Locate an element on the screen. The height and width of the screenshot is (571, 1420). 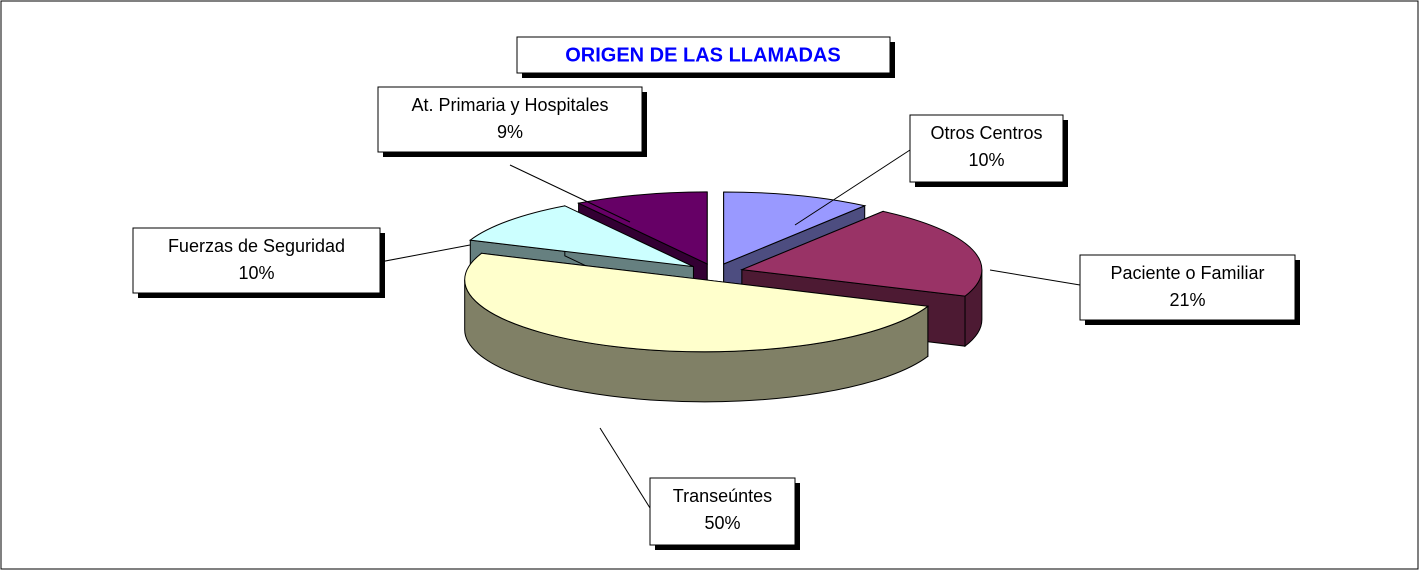
slice-label: At. Primaria y Hospitales is located at coordinates (509, 105).